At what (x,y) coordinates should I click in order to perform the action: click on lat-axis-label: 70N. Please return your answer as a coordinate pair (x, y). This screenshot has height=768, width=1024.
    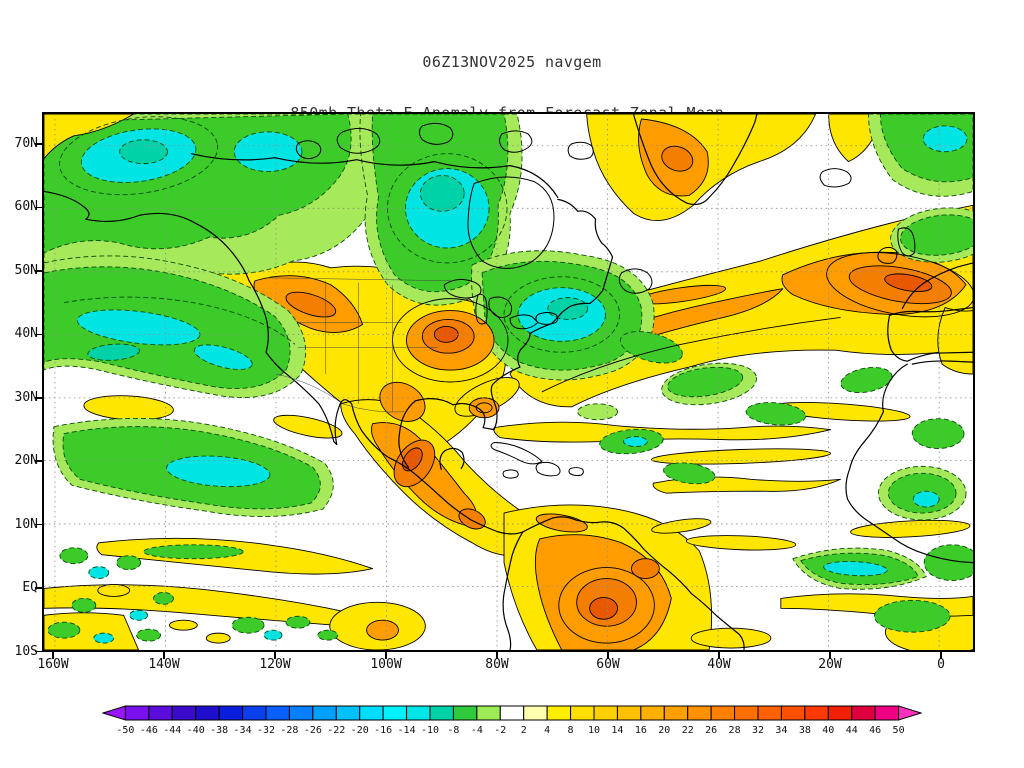
    Looking at the image, I should click on (26, 143).